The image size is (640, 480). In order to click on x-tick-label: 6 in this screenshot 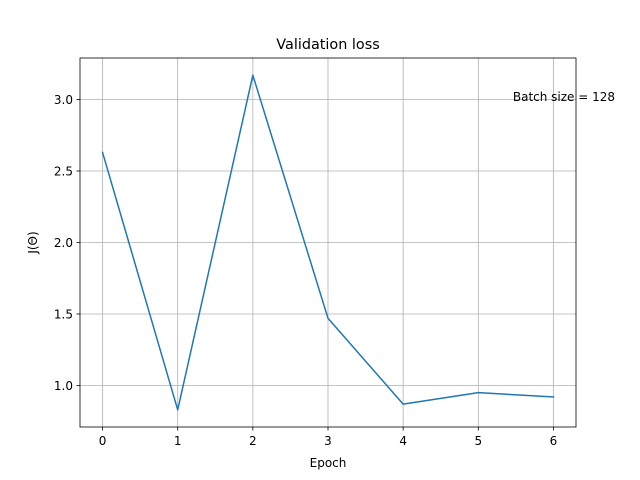, I will do `click(554, 441)`.